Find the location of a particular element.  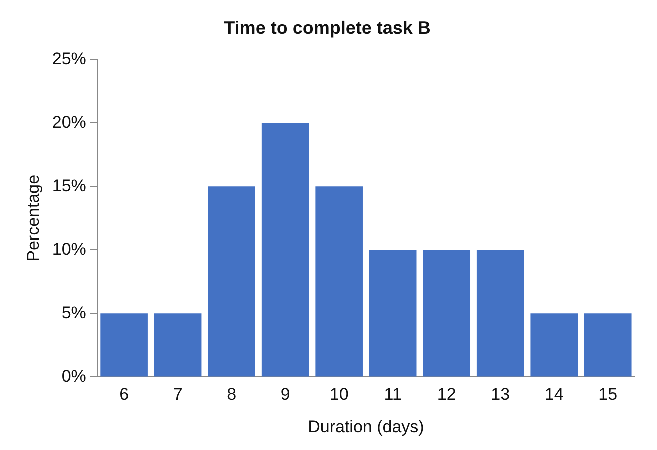

y-tick-label: 10% is located at coordinates (69, 249).